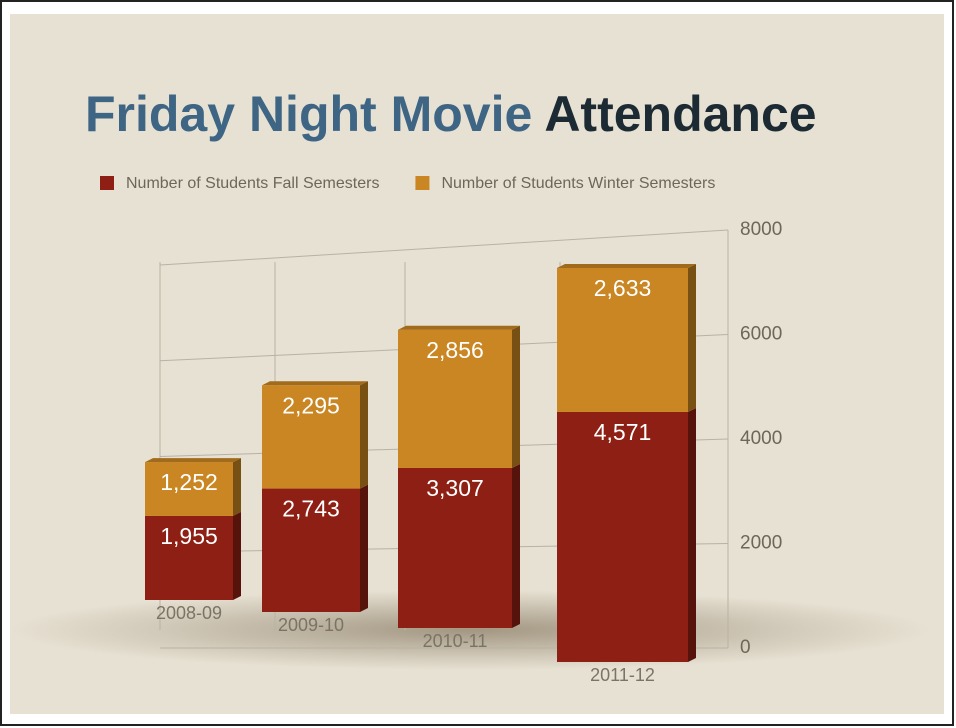  I want to click on grid-line, so click(444, 247).